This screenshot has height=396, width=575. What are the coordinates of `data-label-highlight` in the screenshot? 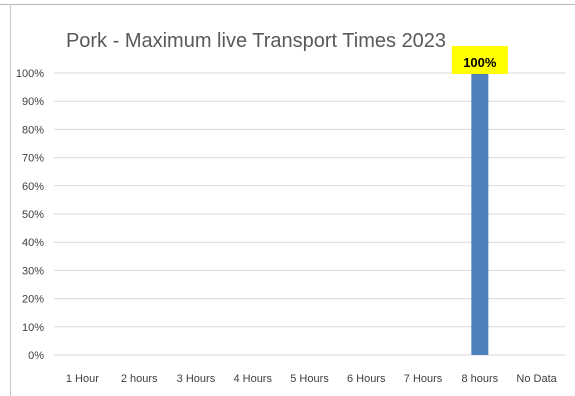 It's located at (479, 60).